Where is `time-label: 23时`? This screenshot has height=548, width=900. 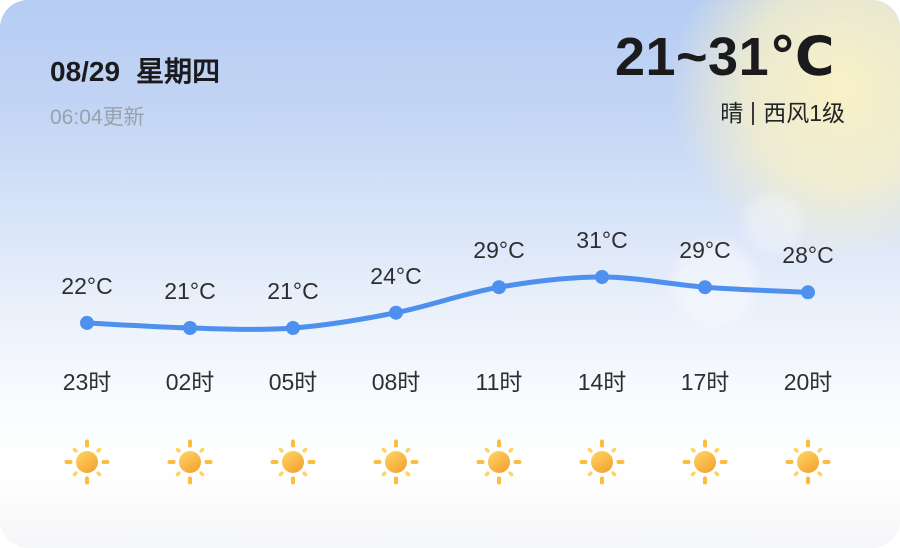 time-label: 23时 is located at coordinates (87, 382).